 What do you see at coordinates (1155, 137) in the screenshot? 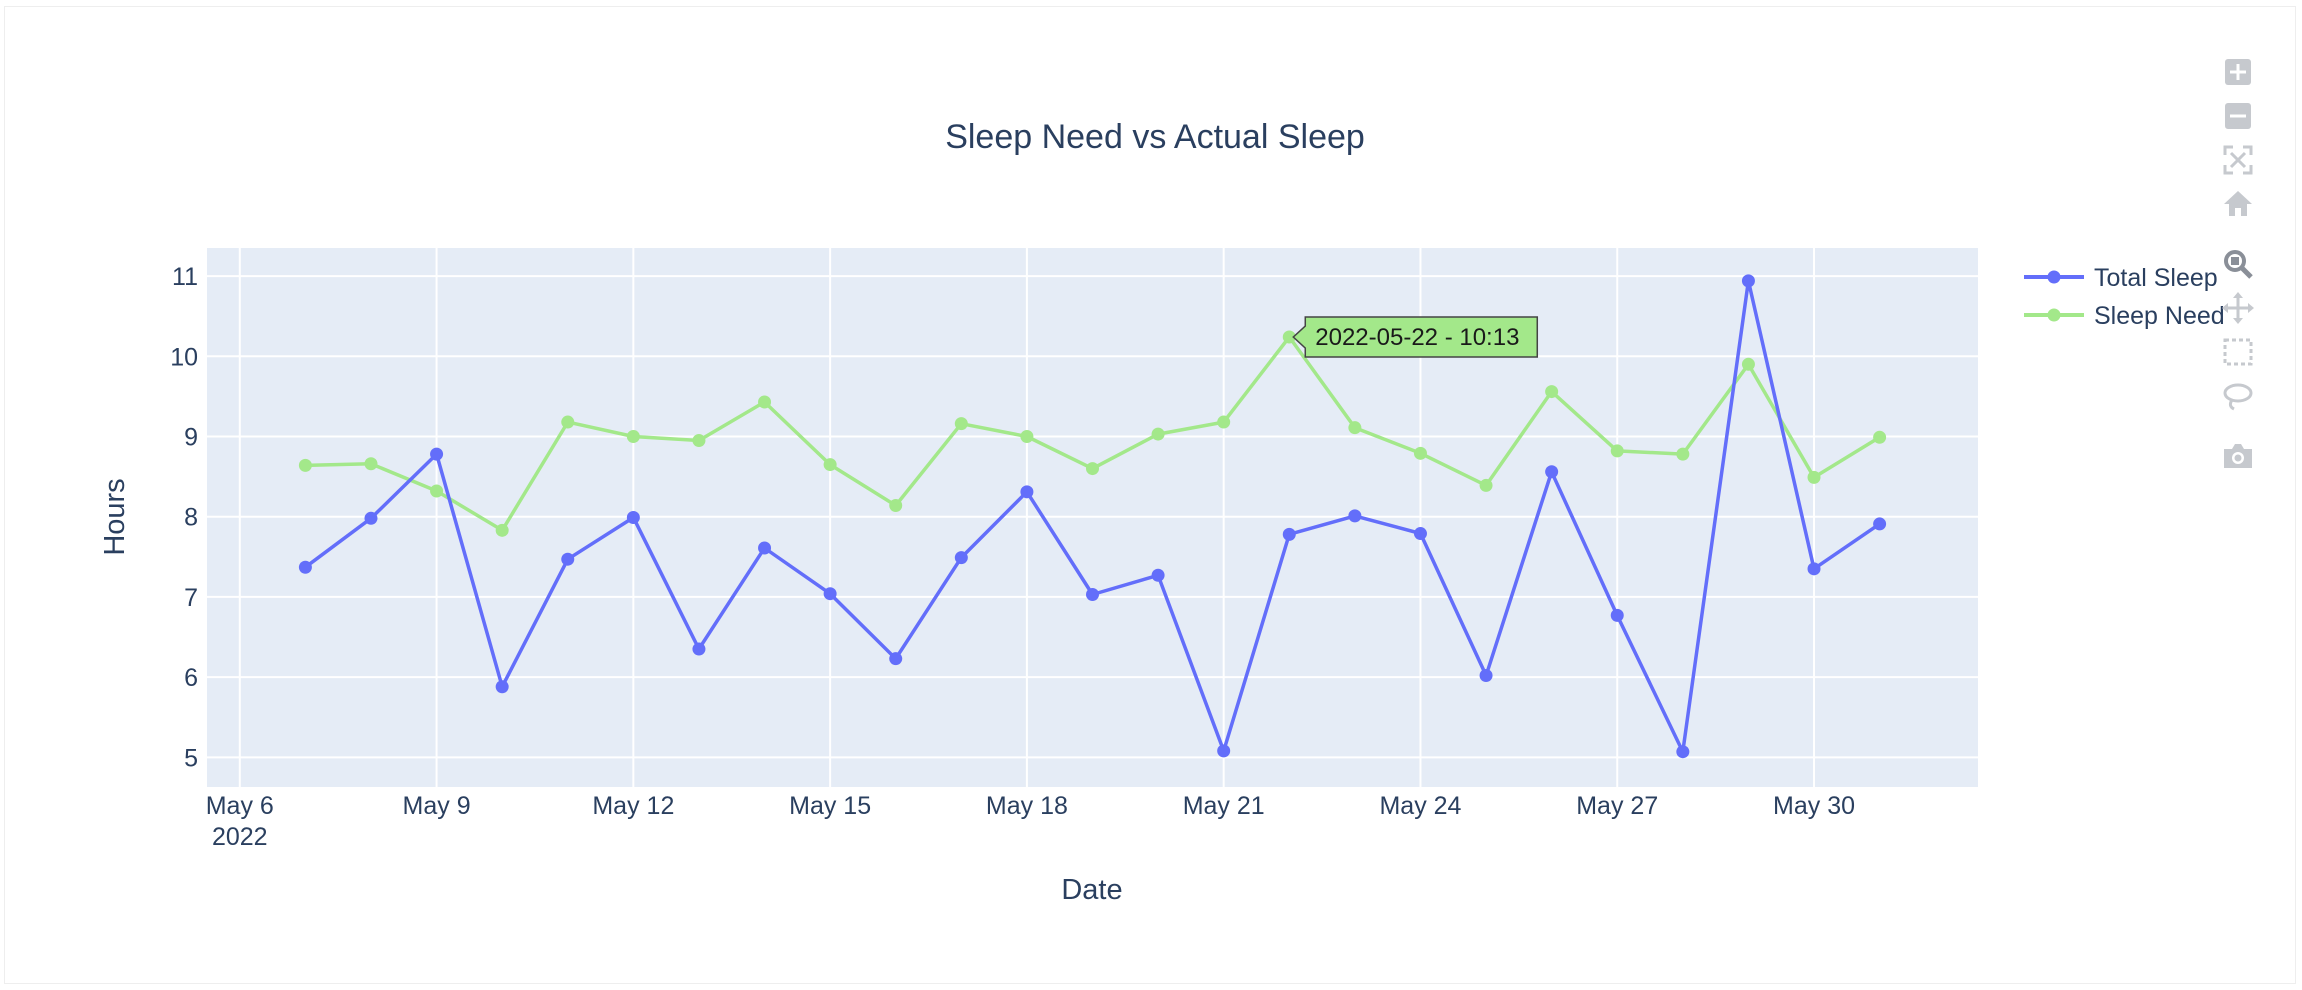
I see `chart-title: Sleep Need vs Actual Sleep` at bounding box center [1155, 137].